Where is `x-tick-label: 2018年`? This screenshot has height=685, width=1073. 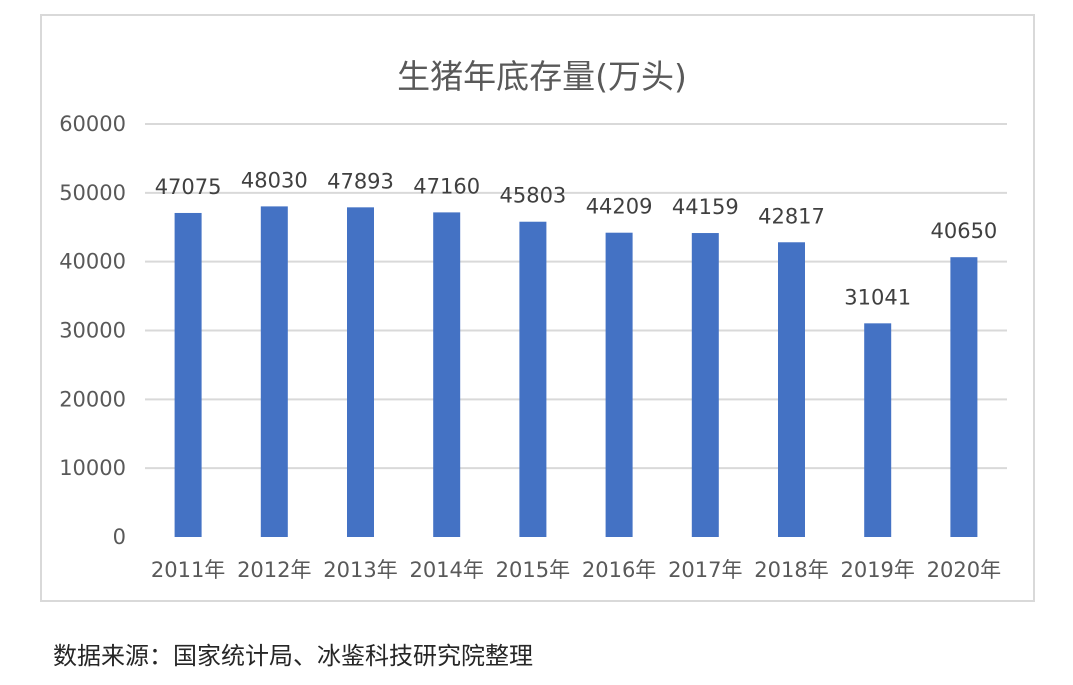 x-tick-label: 2018年 is located at coordinates (791, 570).